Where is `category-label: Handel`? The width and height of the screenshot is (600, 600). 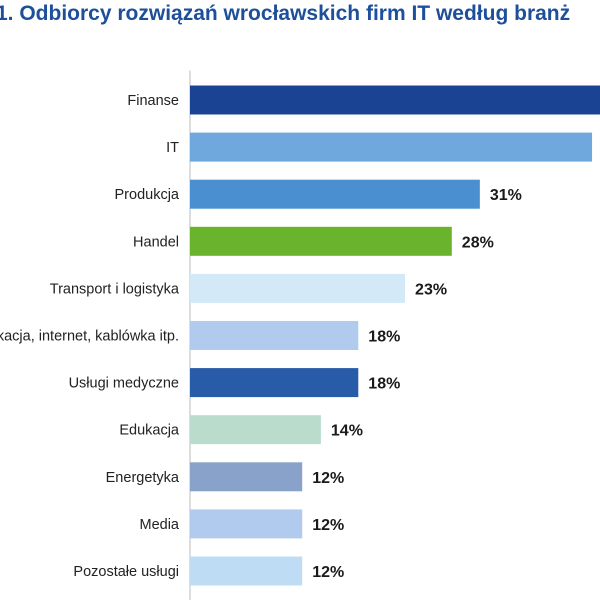 category-label: Handel is located at coordinates (156, 242).